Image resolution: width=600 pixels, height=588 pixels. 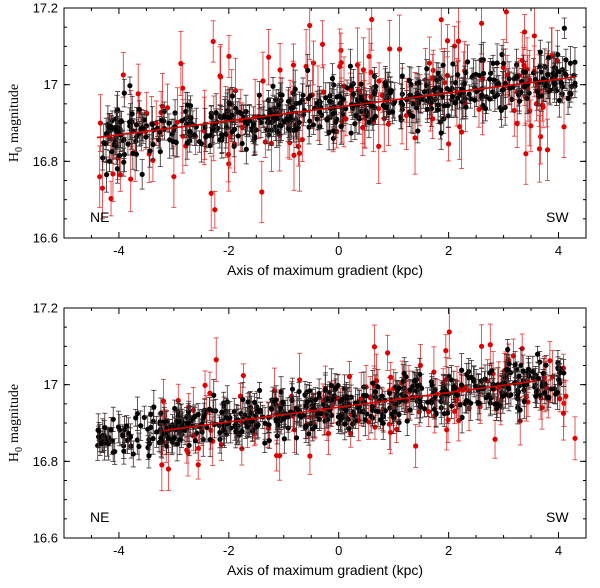 What do you see at coordinates (325, 270) in the screenshot?
I see `x-axis-label: Axis of maximum gradient (kpc)` at bounding box center [325, 270].